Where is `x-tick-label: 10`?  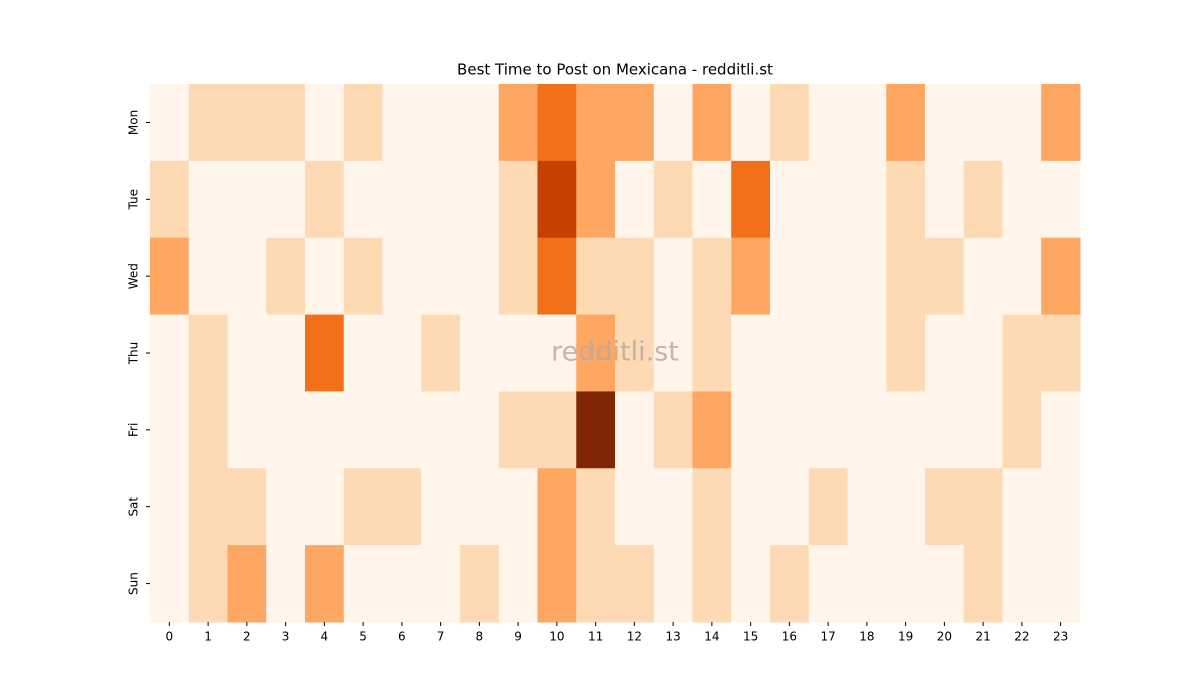 x-tick-label: 10 is located at coordinates (556, 637).